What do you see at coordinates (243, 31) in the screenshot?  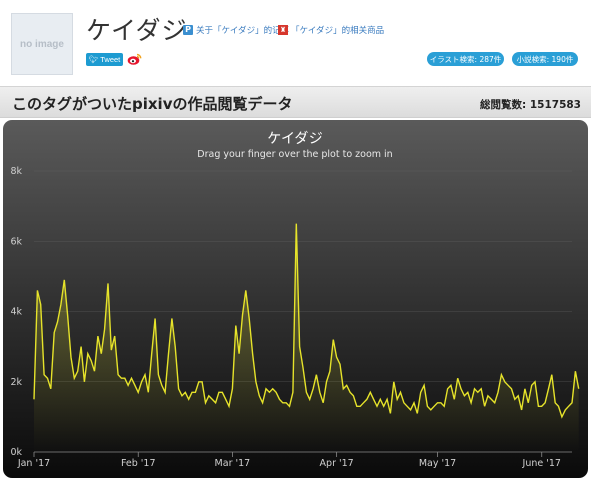 I see `tag-article-link-label: 关于「ケイダジ」的记事` at bounding box center [243, 31].